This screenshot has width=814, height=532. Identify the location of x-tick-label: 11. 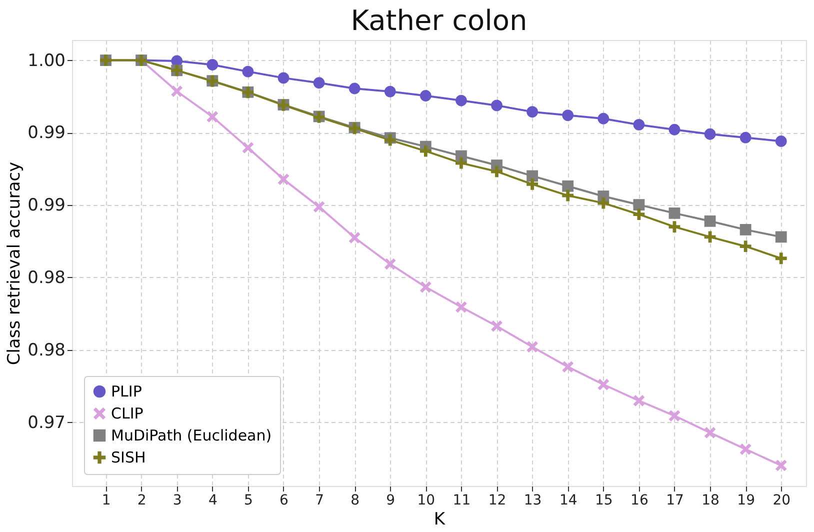
(461, 500).